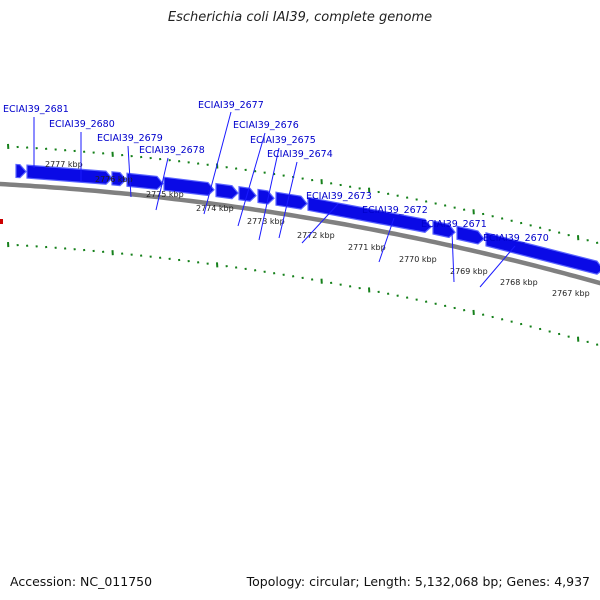  What do you see at coordinates (82, 124) in the screenshot?
I see `gene-label: ECIAI39_2680` at bounding box center [82, 124].